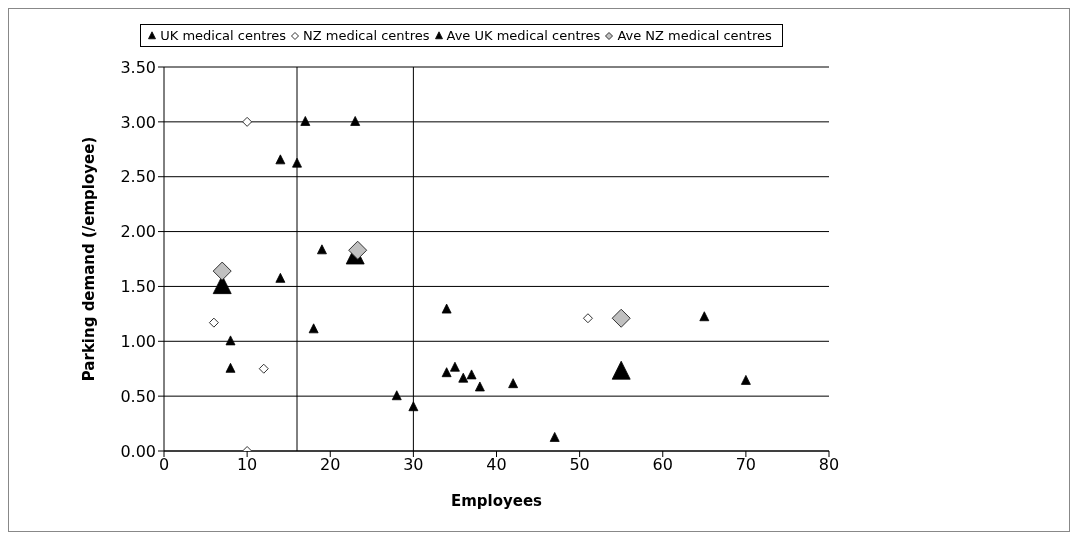 Image resolution: width=1077 pixels, height=538 pixels. Describe the element at coordinates (523, 35) in the screenshot. I see `legend-label: Ave UK medical centres` at that location.